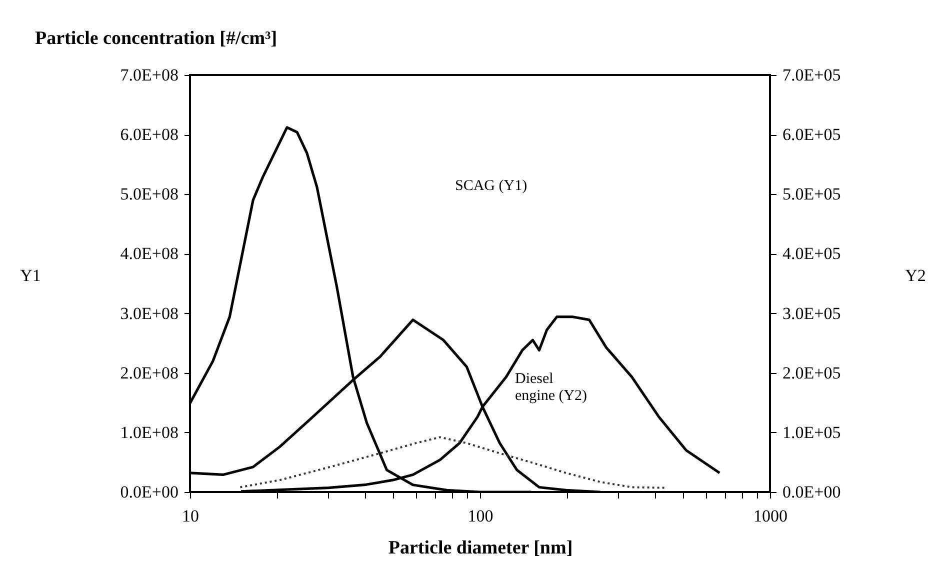 The height and width of the screenshot is (582, 939). I want to click on y2-tick-label: 1.0E+05, so click(811, 432).